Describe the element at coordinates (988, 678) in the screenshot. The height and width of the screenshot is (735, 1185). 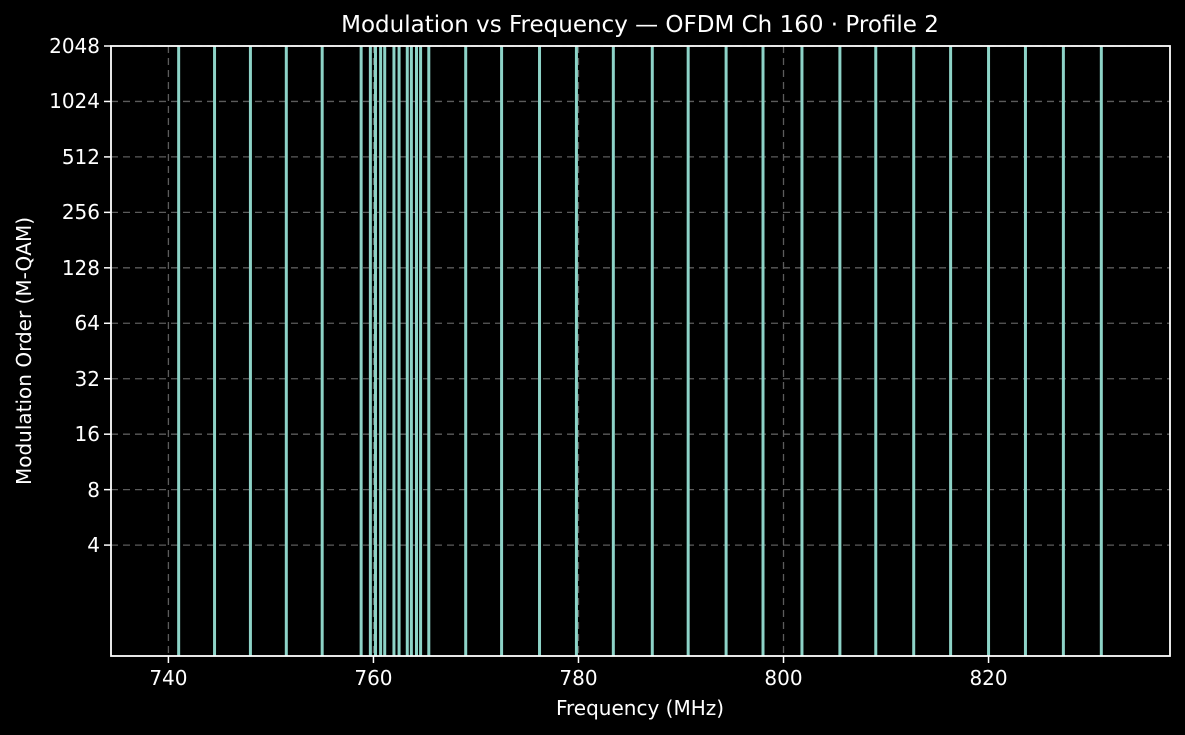
I see `x-tick-label: 820` at that location.